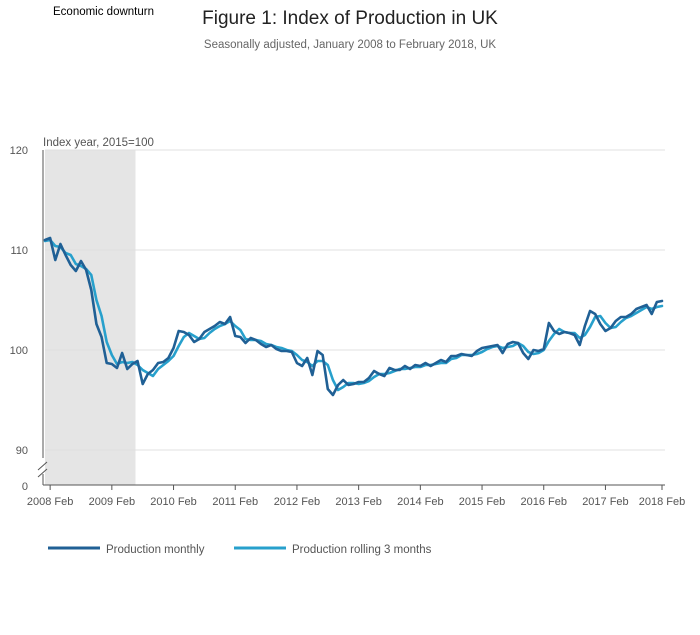 Image resolution: width=700 pixels, height=635 pixels. I want to click on x-tick-label: 2010 Feb, so click(173, 502).